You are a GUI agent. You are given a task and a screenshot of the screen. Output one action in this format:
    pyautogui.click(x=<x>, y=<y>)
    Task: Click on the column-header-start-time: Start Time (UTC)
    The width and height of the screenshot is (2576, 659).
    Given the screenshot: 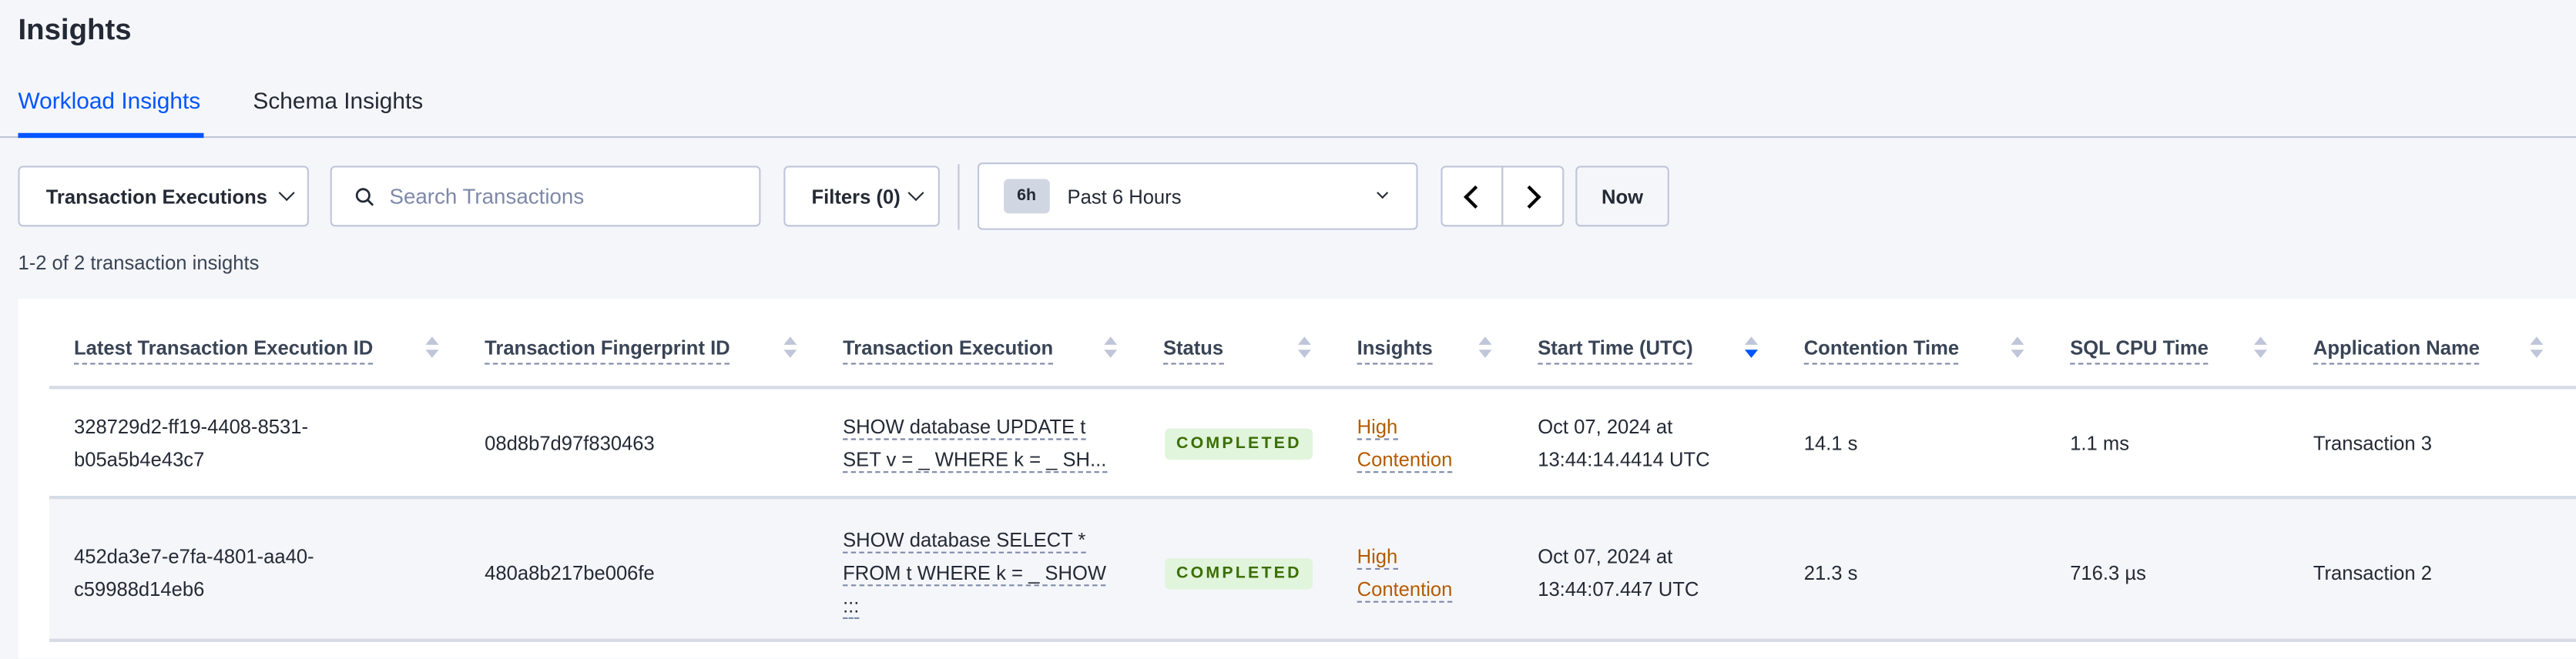 What is the action you would take?
    pyautogui.click(x=1615, y=350)
    